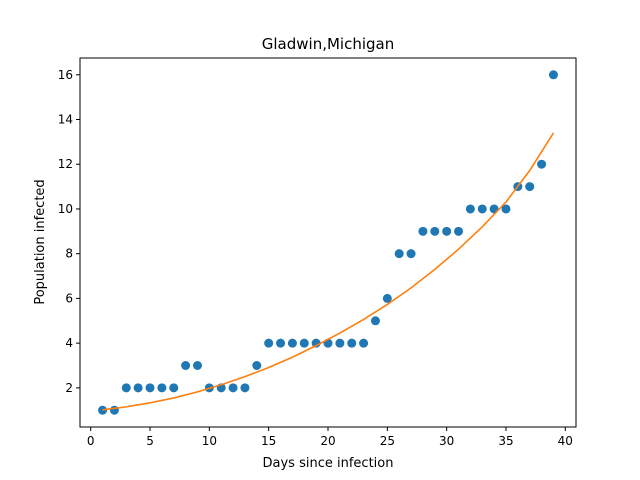  Describe the element at coordinates (328, 463) in the screenshot. I see `x-axis-label: Days since infection` at that location.